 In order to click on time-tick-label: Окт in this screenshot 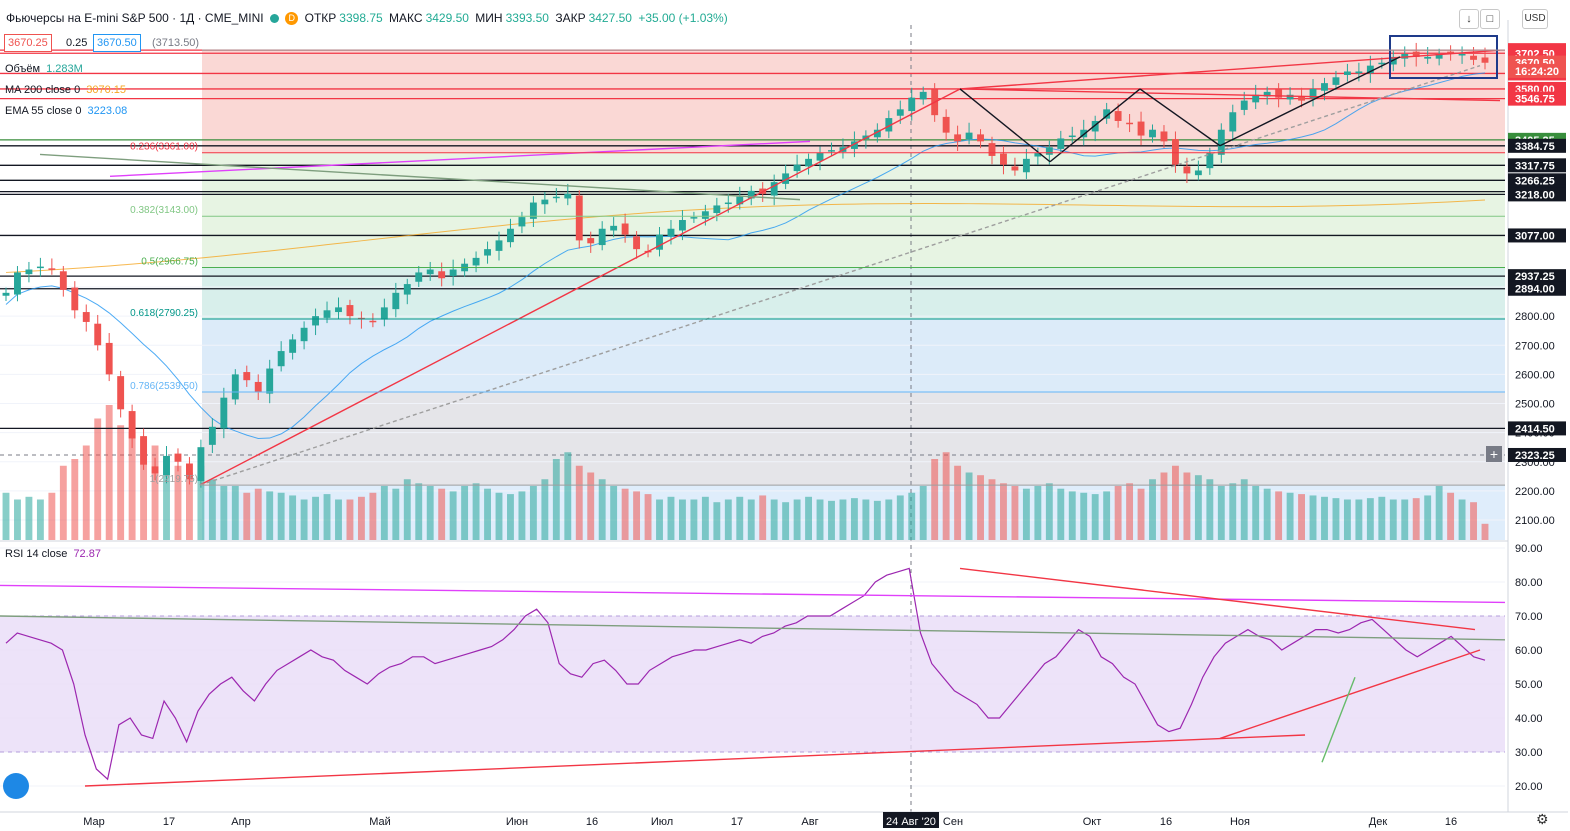, I will do `click(1092, 822)`.